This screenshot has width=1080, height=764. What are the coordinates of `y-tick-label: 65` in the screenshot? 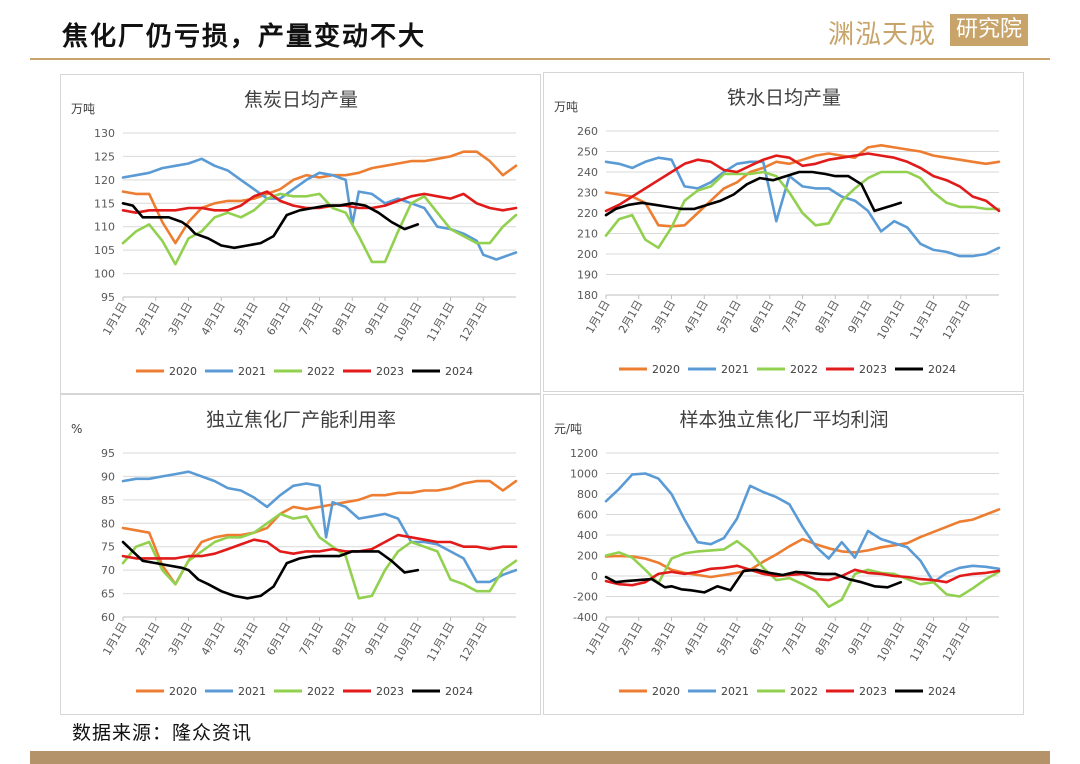 It's located at (108, 594).